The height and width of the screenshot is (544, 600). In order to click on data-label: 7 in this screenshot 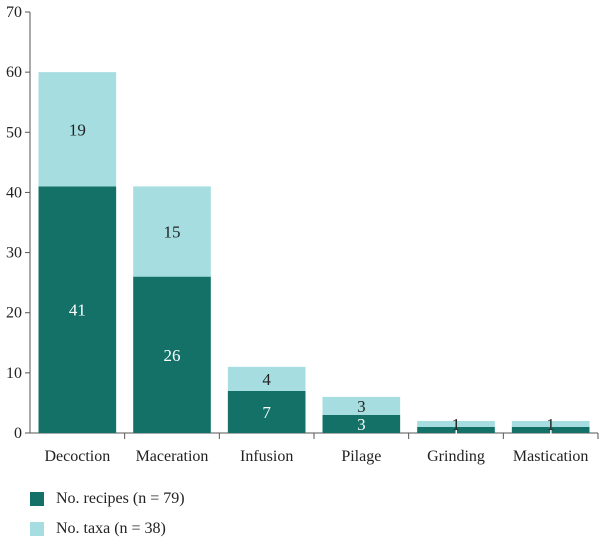, I will do `click(266, 412)`.